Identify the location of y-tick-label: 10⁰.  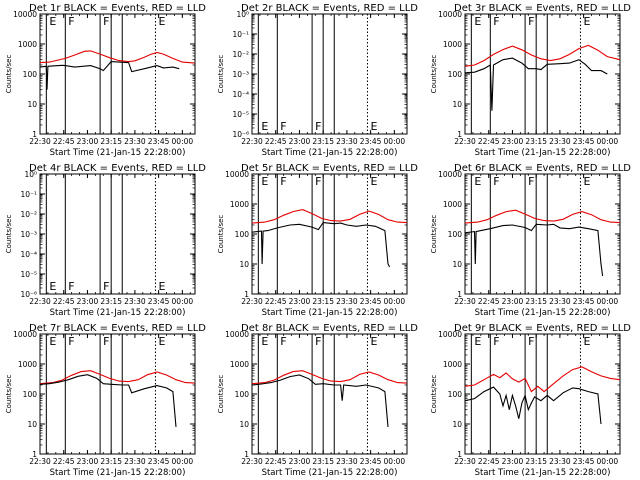
(242, 14).